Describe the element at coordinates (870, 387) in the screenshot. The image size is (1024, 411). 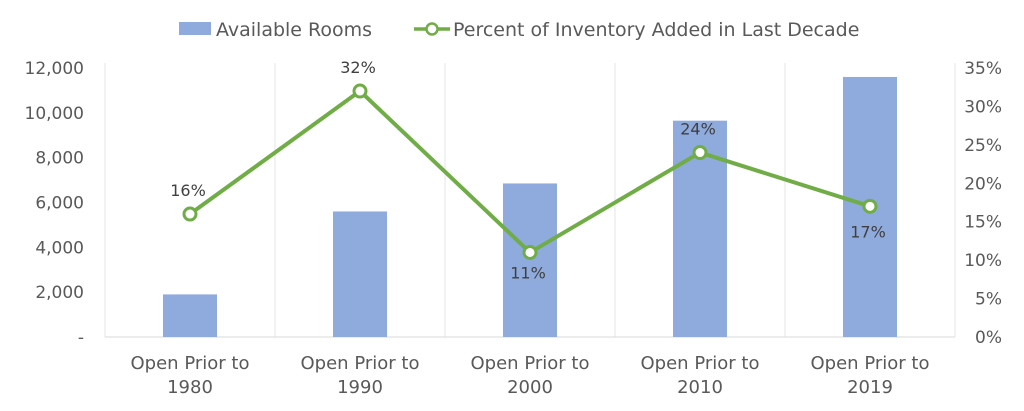
I see `x-tick-label: 2019` at that location.